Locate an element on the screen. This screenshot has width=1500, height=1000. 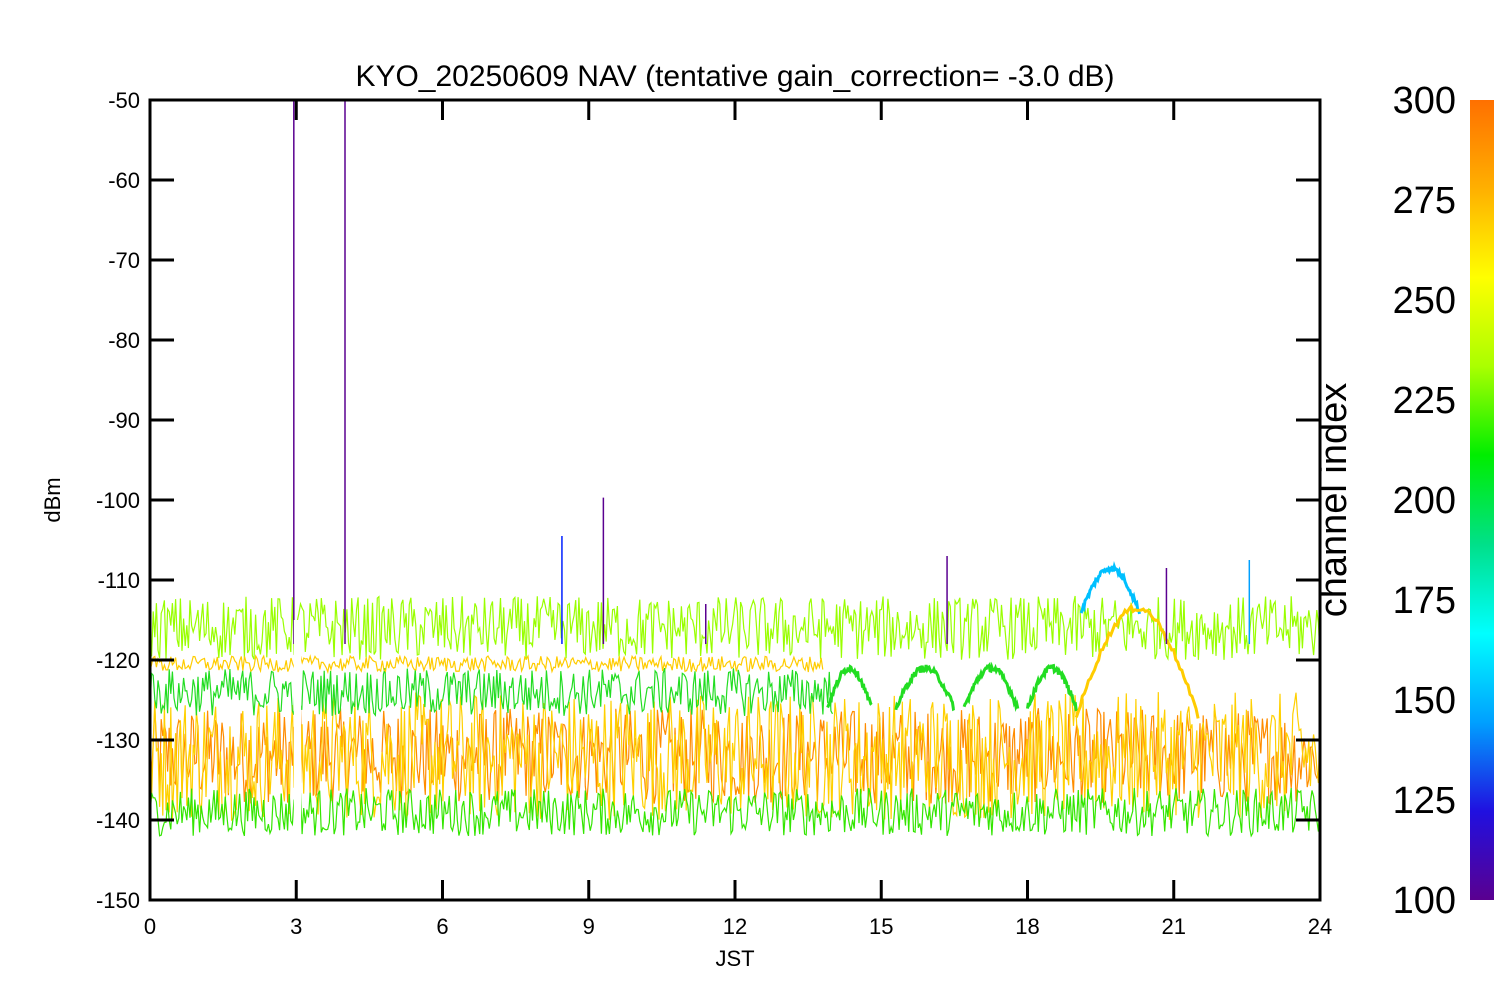
colorbar-tick-label: 200 is located at coordinates (1424, 501).